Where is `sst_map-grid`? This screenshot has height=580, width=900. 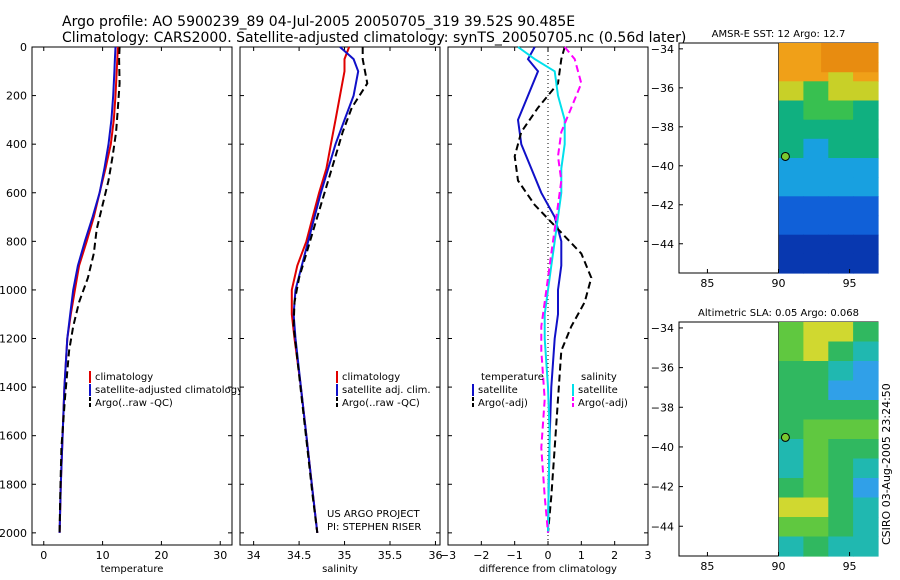
sst_map-grid is located at coordinates (828, 158).